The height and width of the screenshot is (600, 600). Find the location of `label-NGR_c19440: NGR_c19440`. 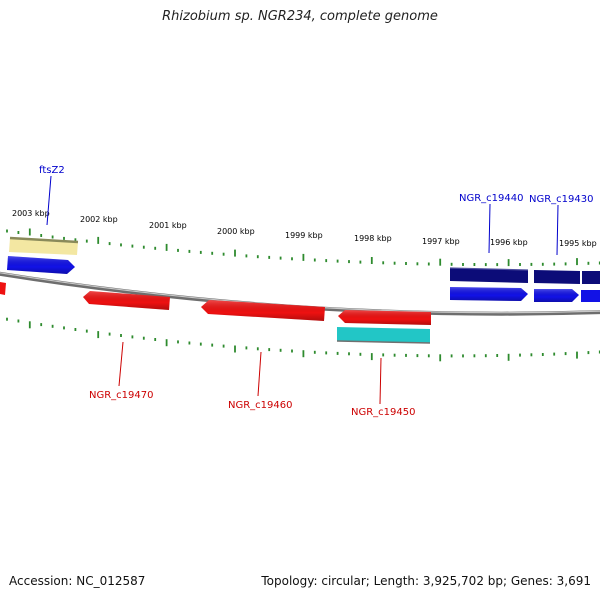

label-NGR_c19440: NGR_c19440 is located at coordinates (491, 198).